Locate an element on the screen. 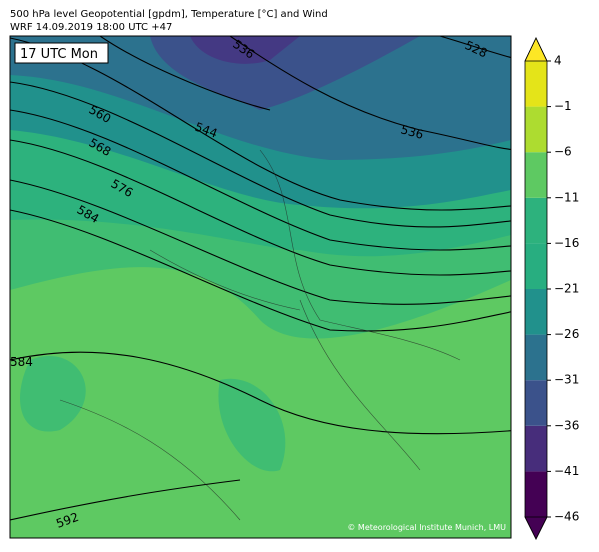 This screenshot has height=552, width=599. contour-label: 536 is located at coordinates (412, 131).